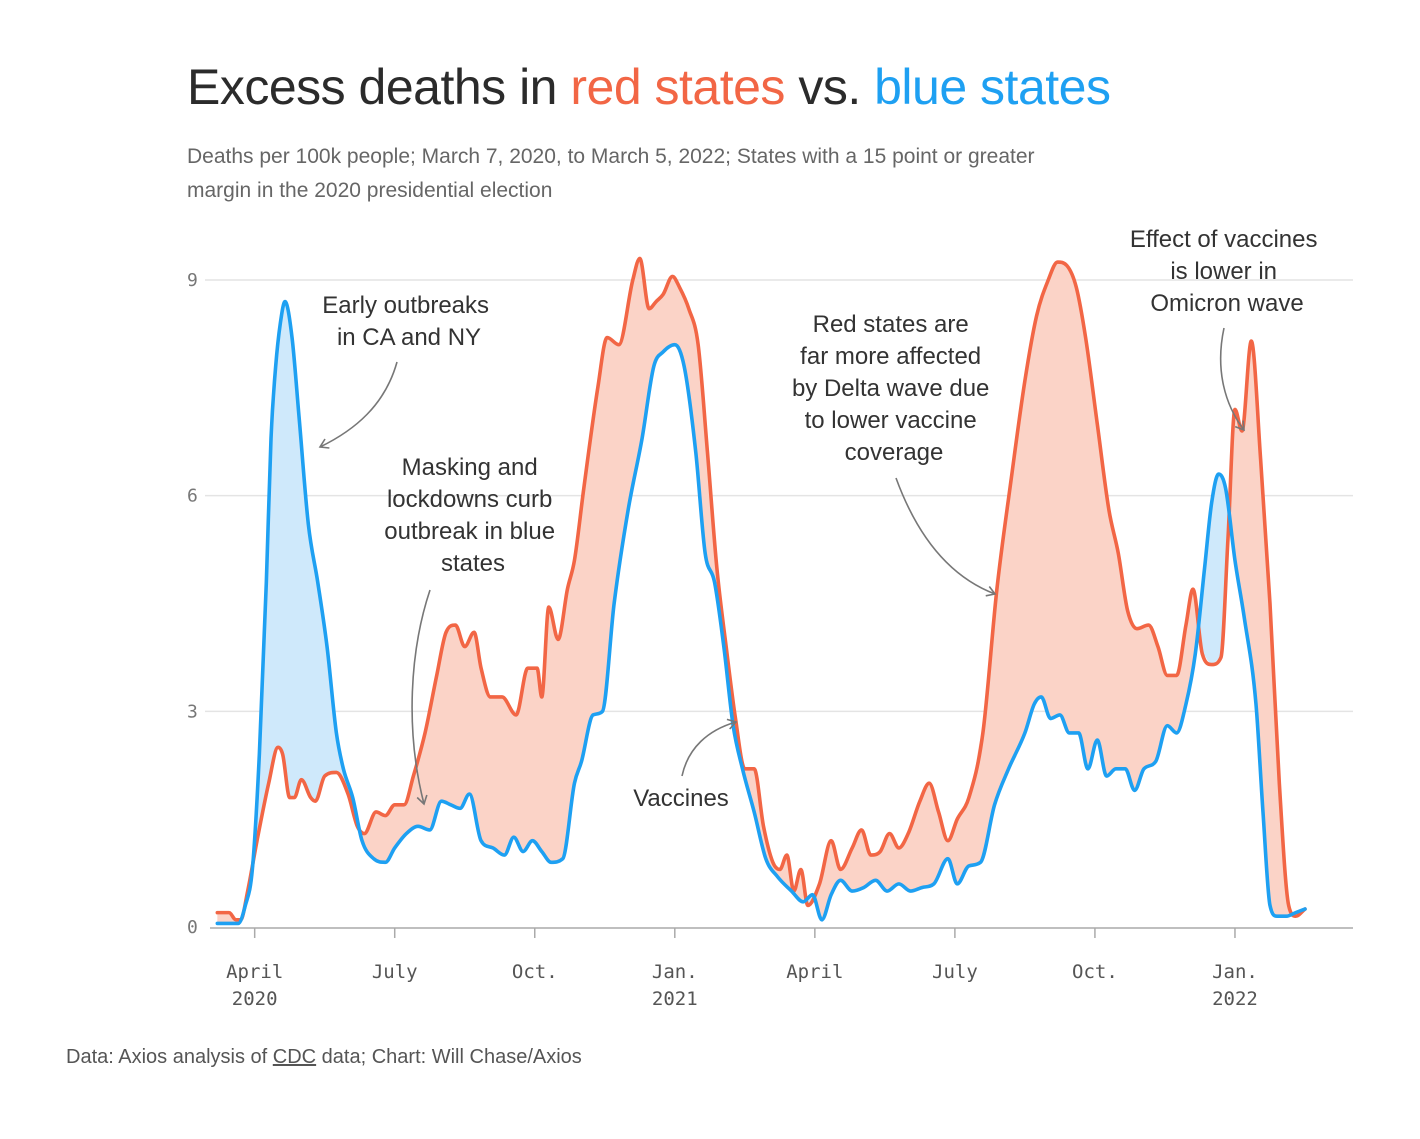  Describe the element at coordinates (169, 1057) in the screenshot. I see `footer-prefix: Data: Axios analysis of` at that location.